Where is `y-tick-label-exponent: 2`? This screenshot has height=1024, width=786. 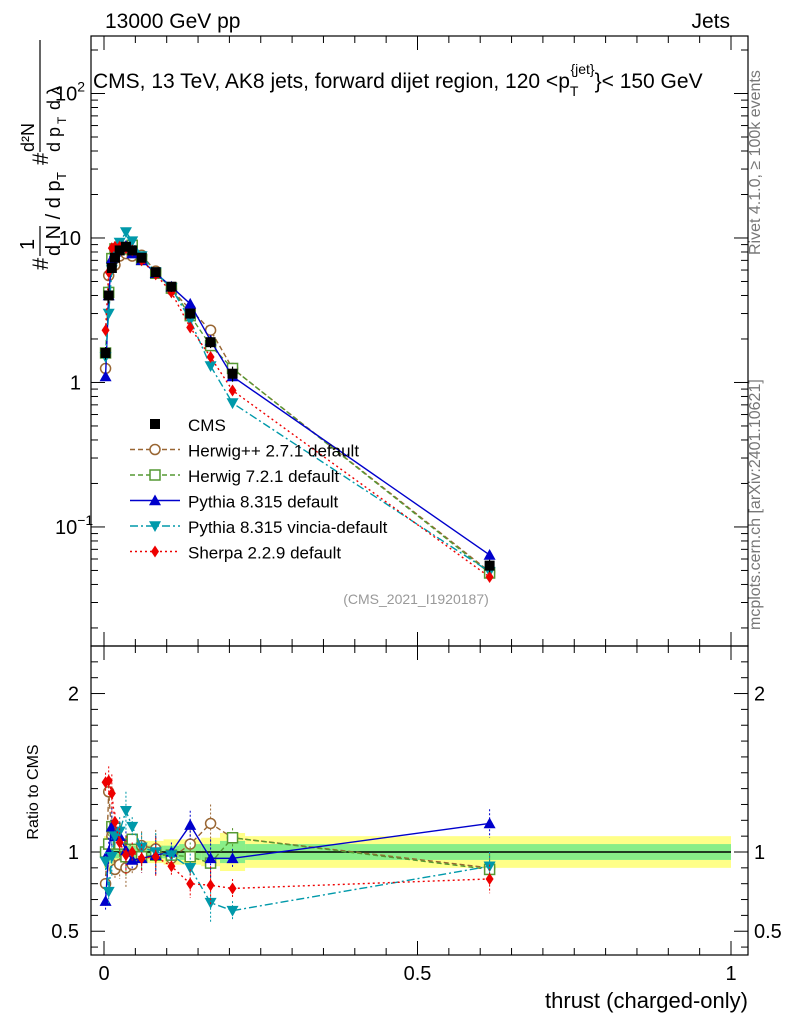
y-tick-label-exponent: 2 is located at coordinates (81, 86).